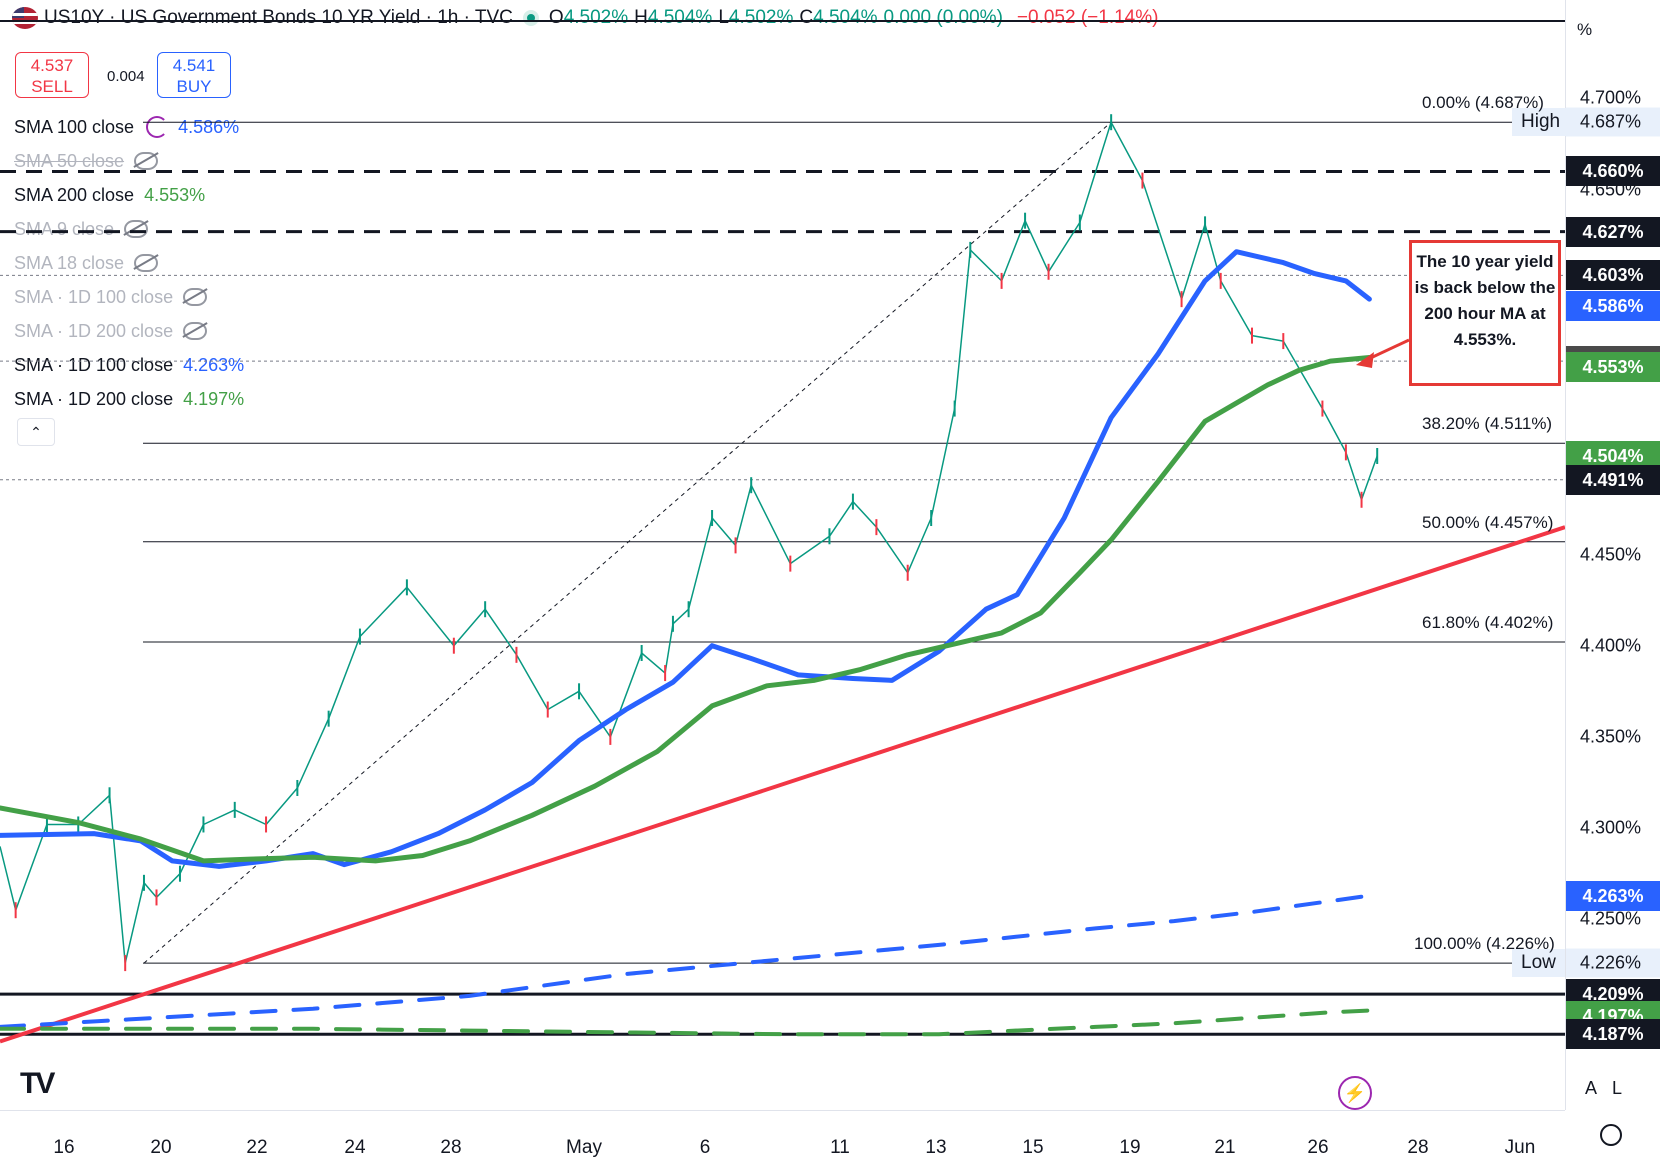 This screenshot has width=1660, height=1163. What do you see at coordinates (1613, 895) in the screenshot?
I see `price-tag: 4.263%` at bounding box center [1613, 895].